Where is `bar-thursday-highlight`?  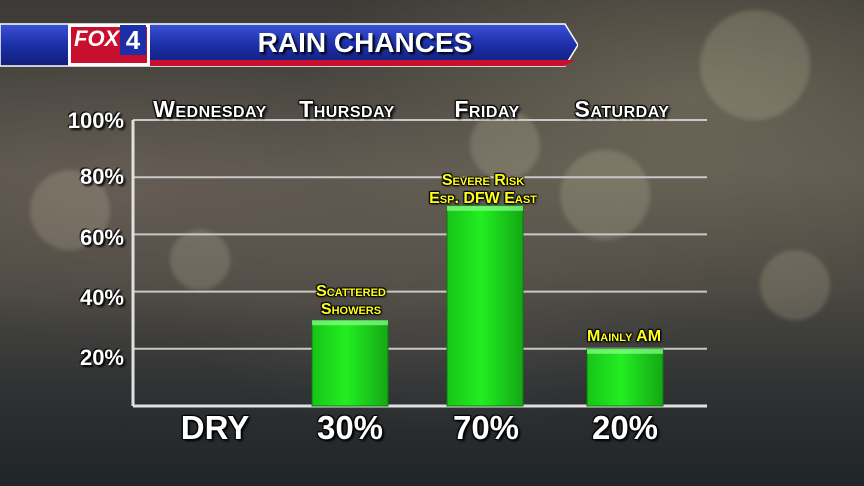
bar-thursday-highlight is located at coordinates (350, 323).